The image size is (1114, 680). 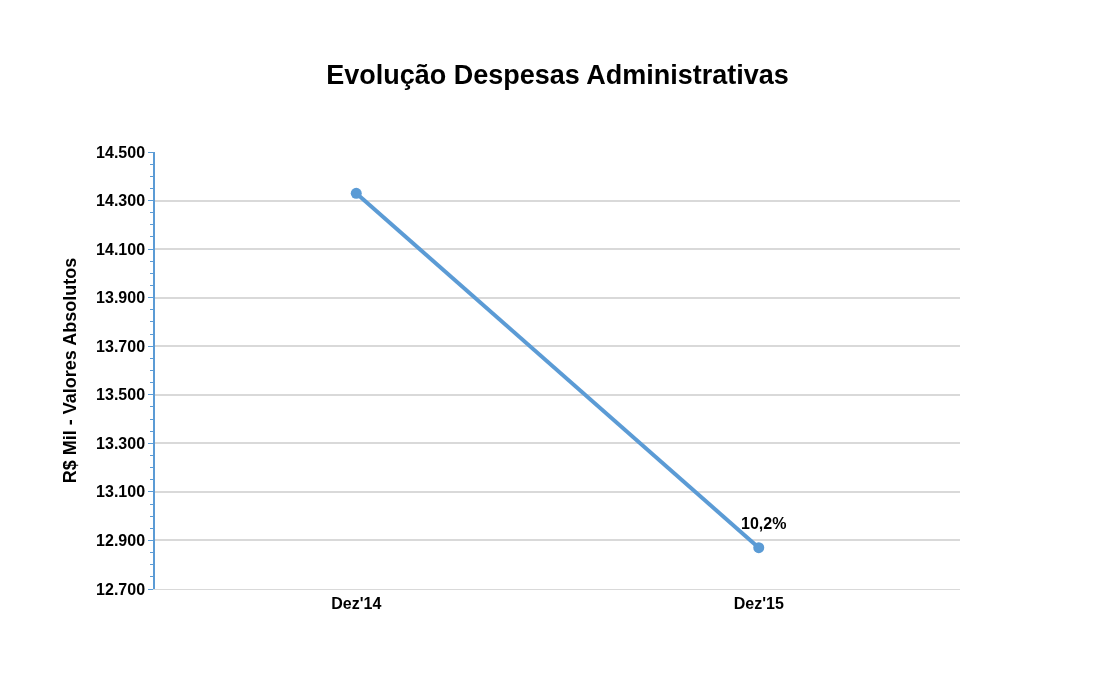 What do you see at coordinates (121, 541) in the screenshot?
I see `y-tick-label: 12.900` at bounding box center [121, 541].